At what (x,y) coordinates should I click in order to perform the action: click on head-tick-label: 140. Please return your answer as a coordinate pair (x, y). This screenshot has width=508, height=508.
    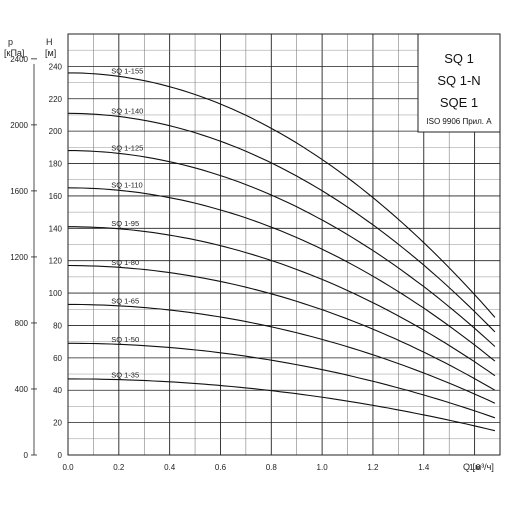
    Looking at the image, I should click on (56, 228).